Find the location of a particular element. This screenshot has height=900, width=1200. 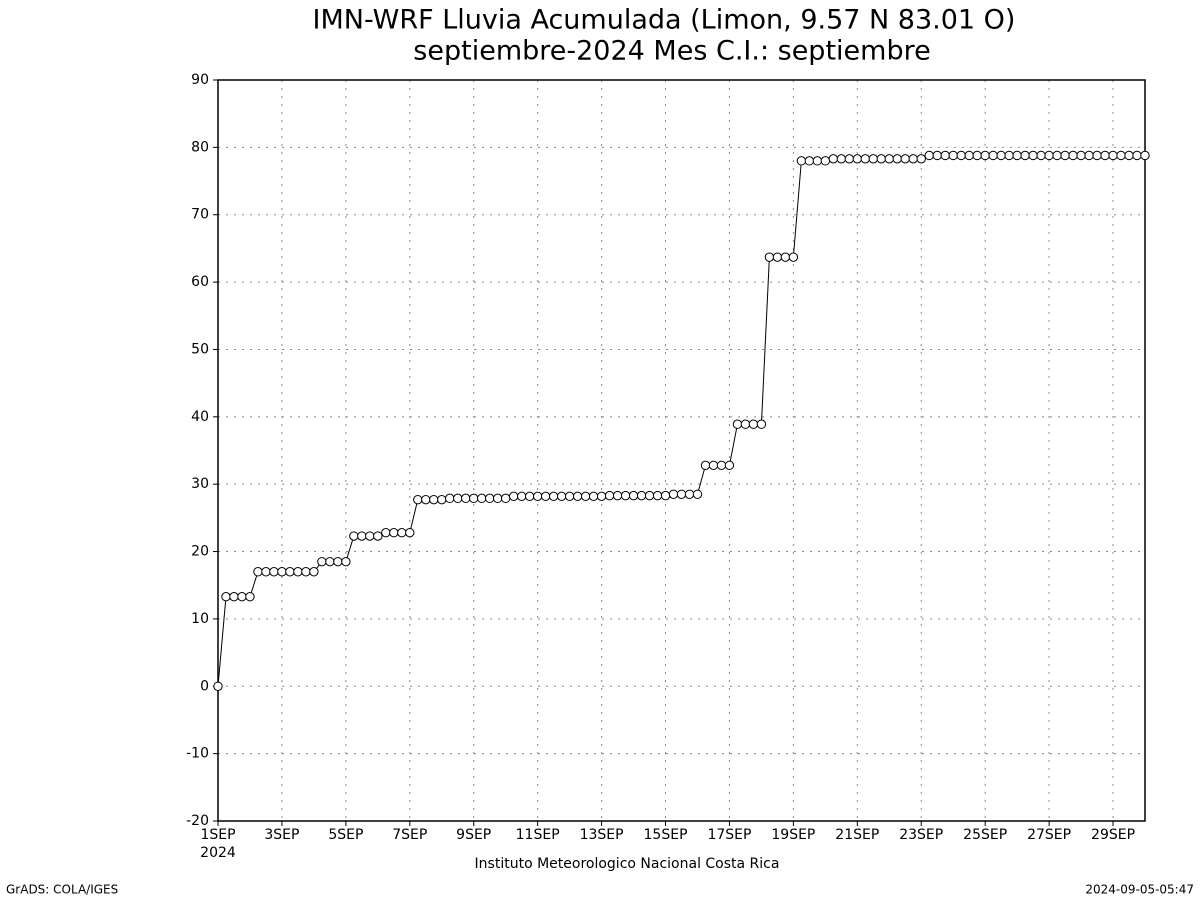

x-tick-label: 23SEP is located at coordinates (921, 835).